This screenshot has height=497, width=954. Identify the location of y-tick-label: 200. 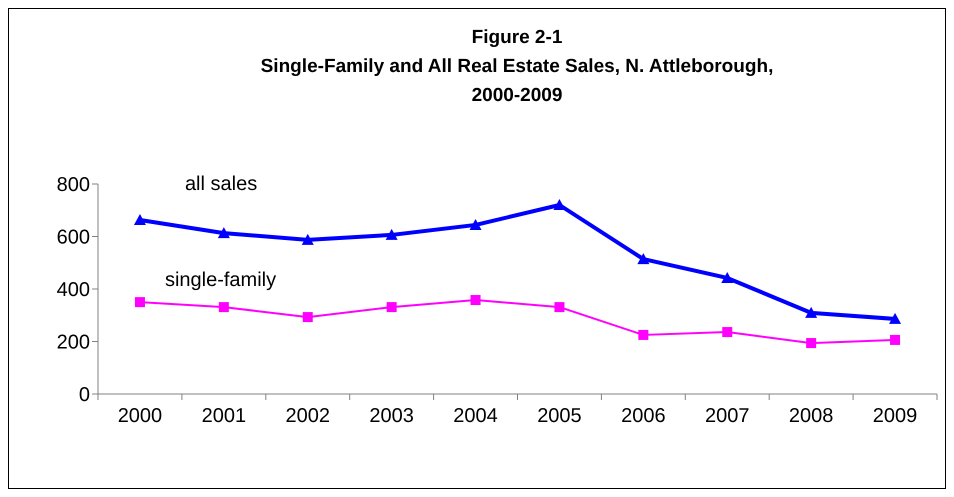
(73, 343).